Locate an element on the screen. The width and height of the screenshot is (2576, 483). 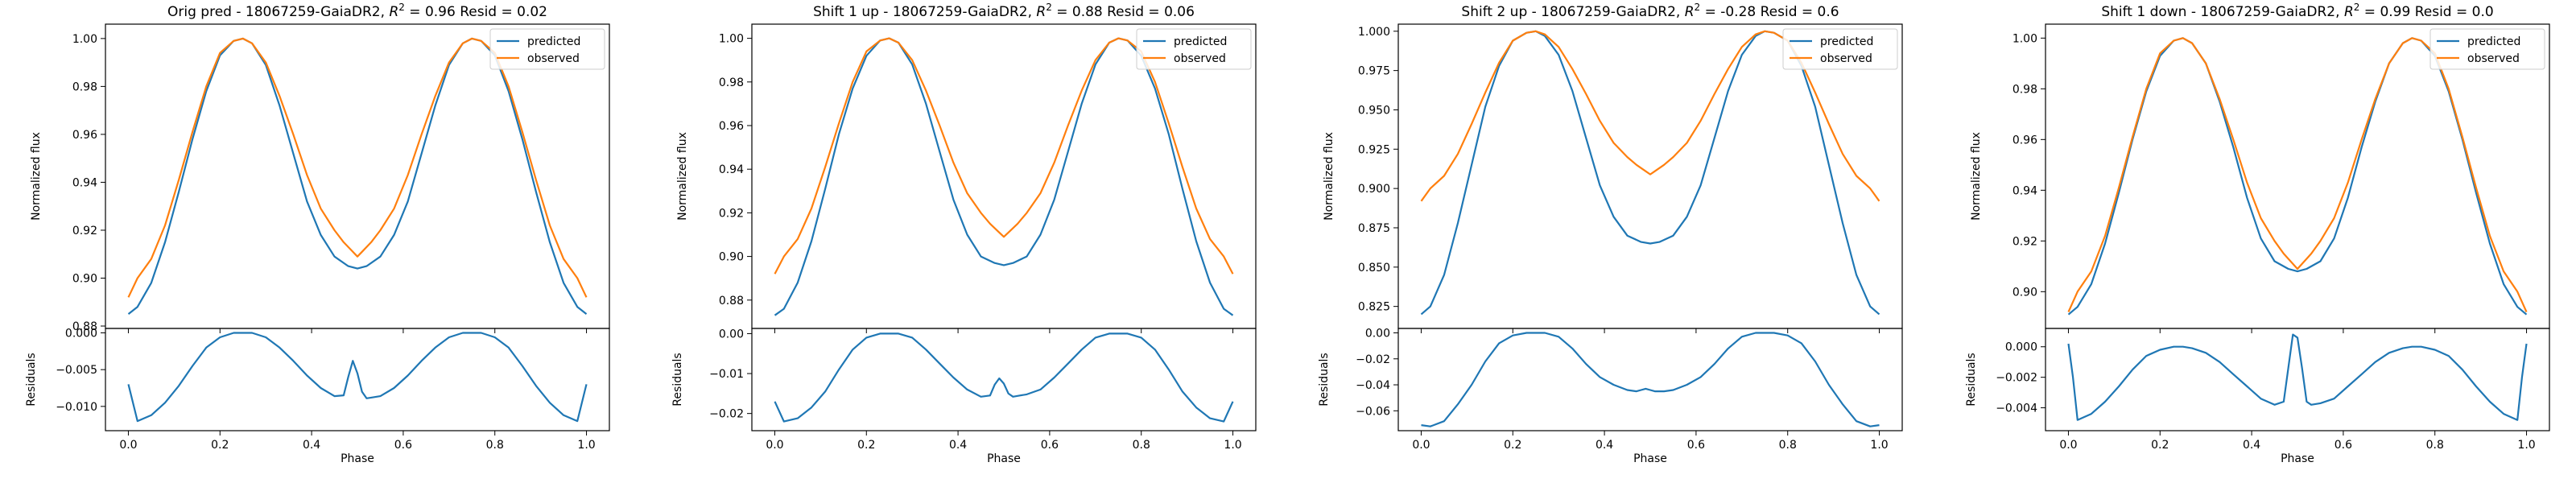
flux-ytick-label: 0.88 is located at coordinates (731, 301).